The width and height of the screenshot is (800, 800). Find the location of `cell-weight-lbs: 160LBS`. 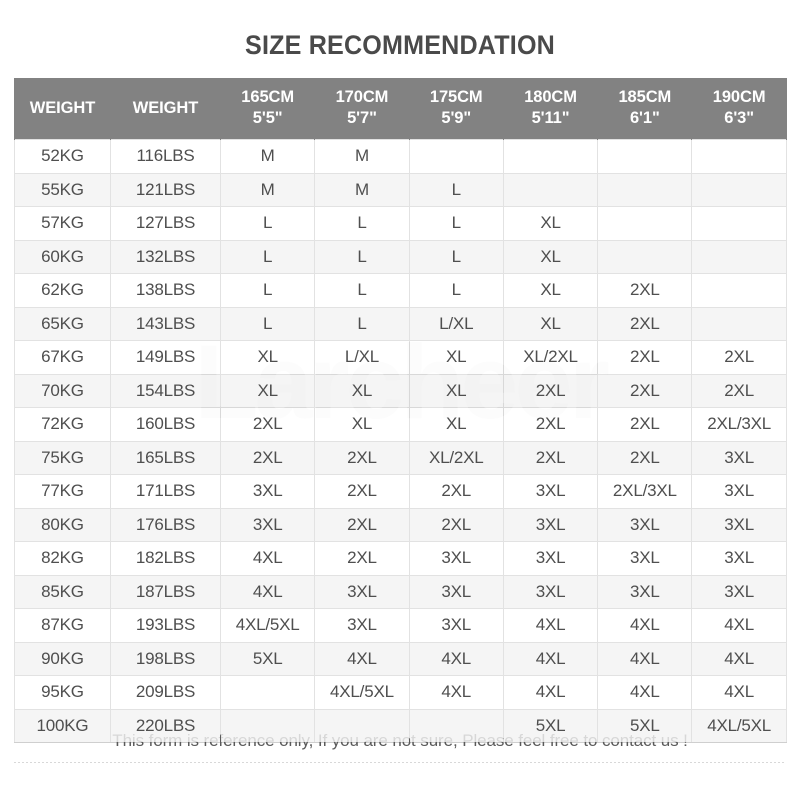

cell-weight-lbs: 160LBS is located at coordinates (165, 424).